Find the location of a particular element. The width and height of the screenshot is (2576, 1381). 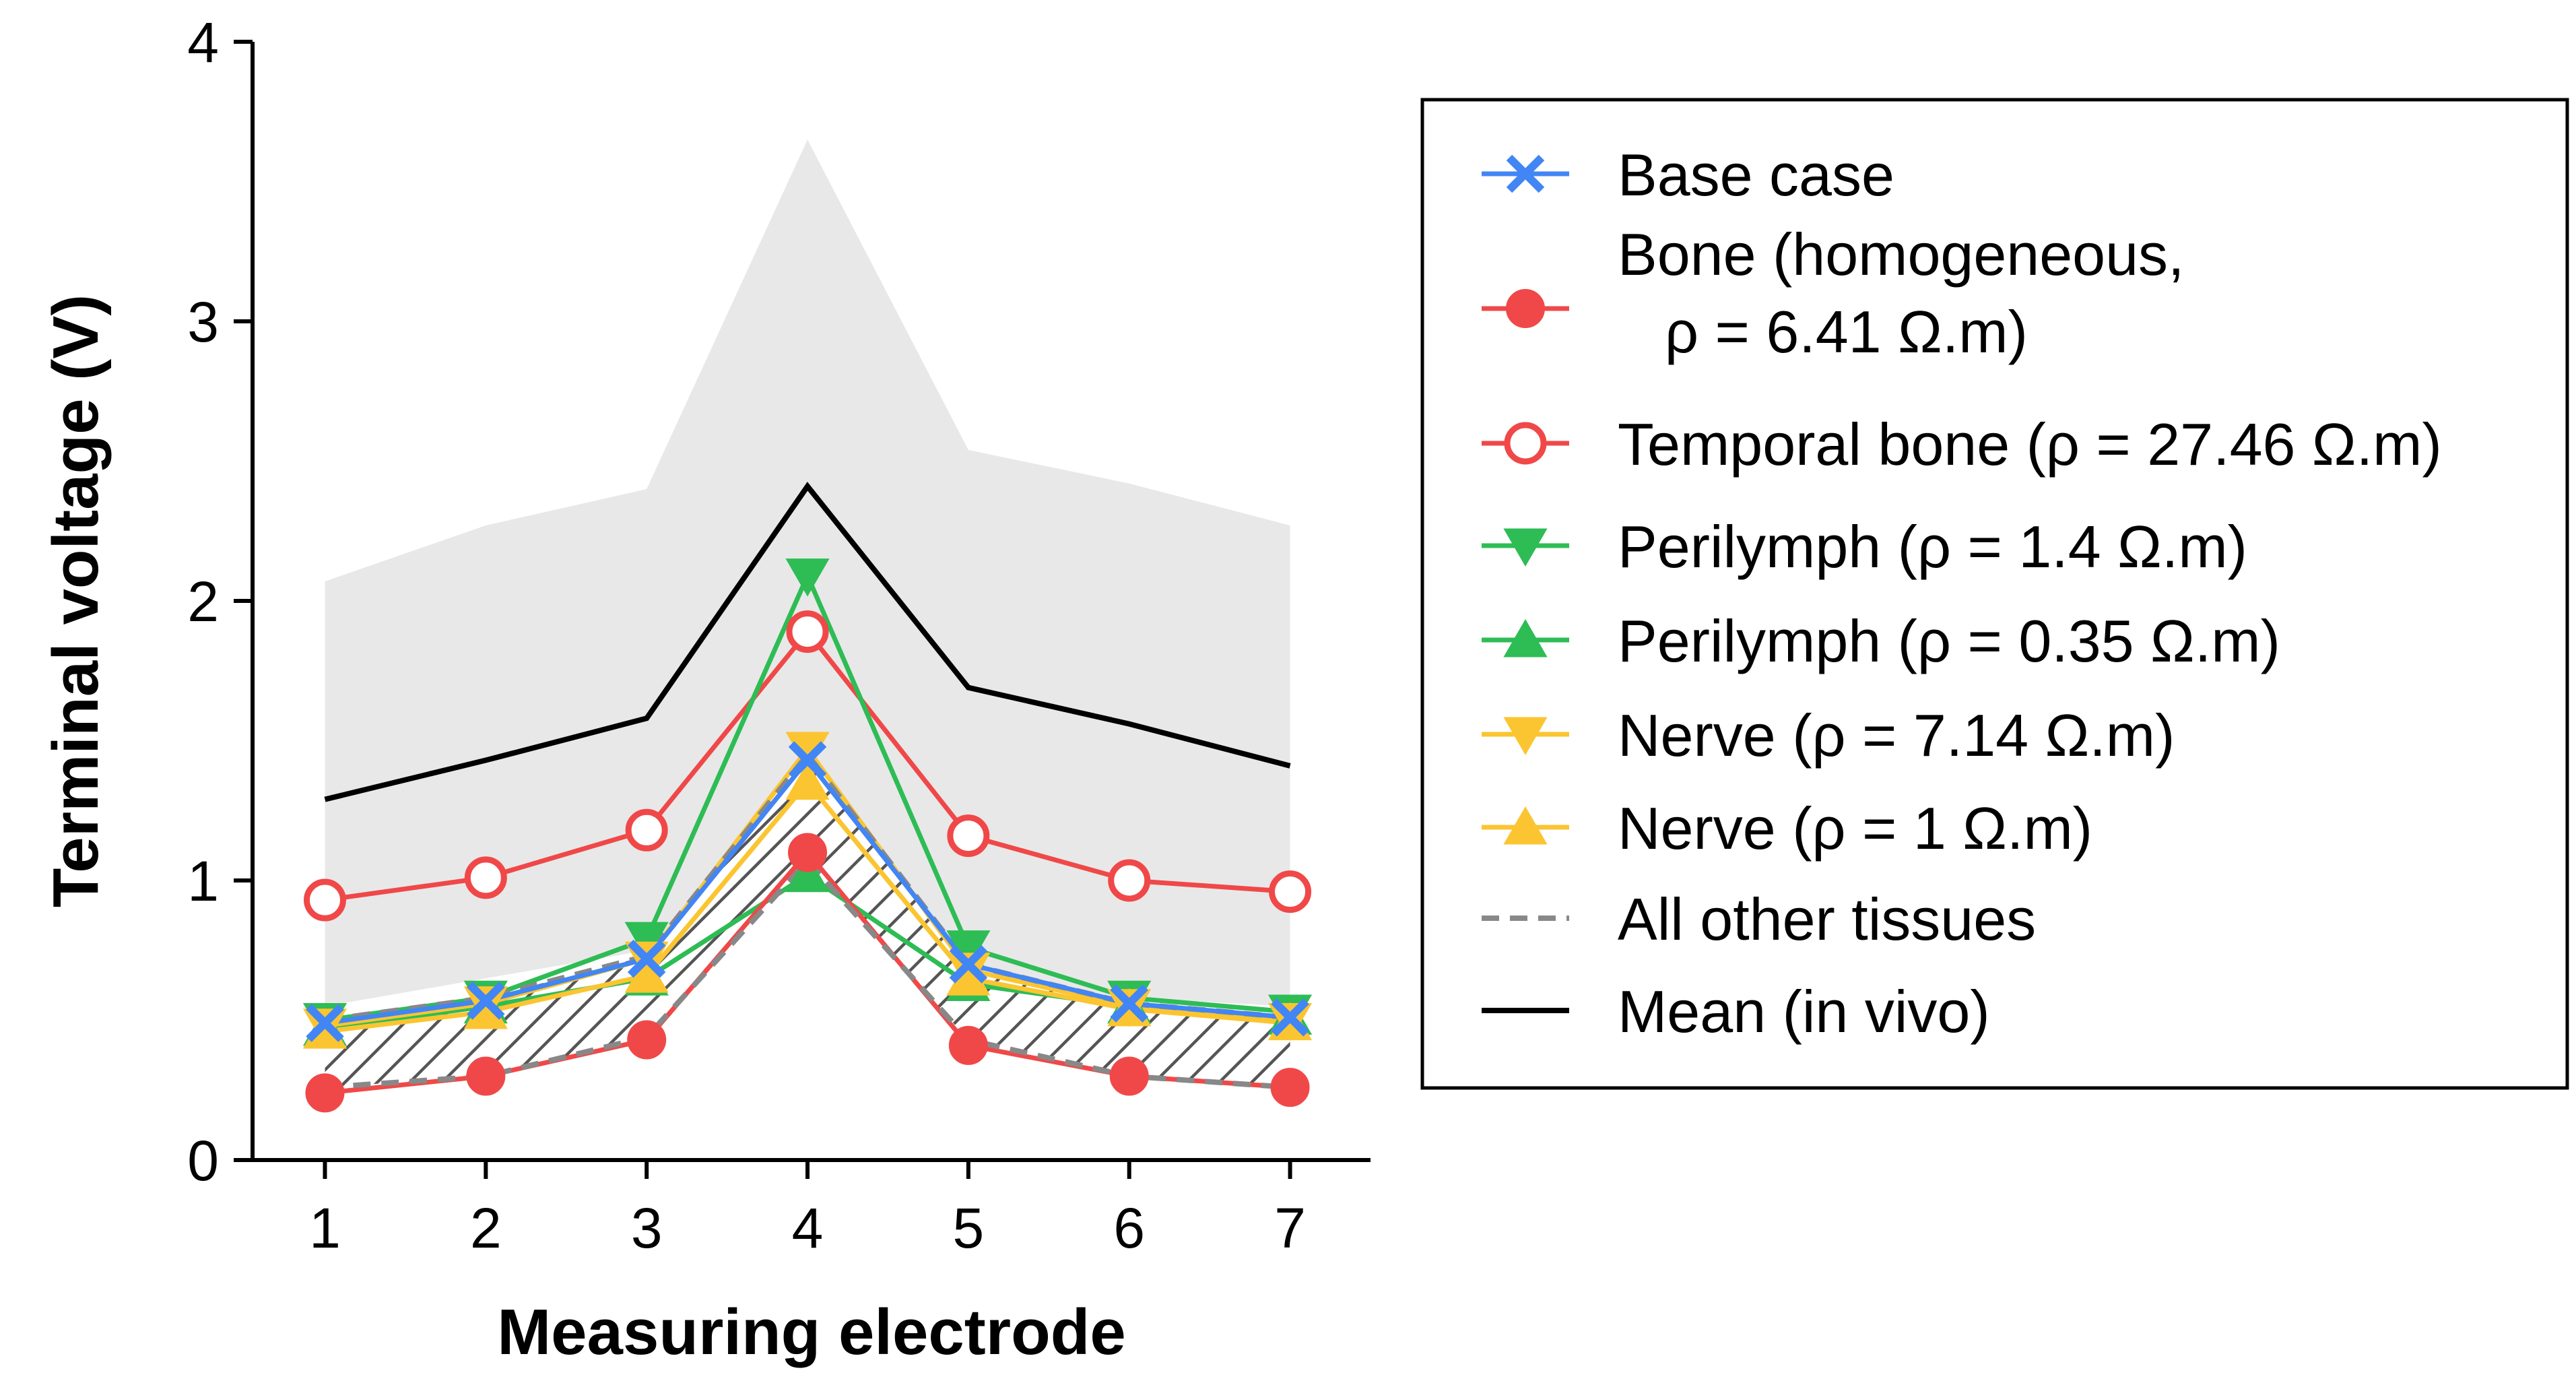

y-tick-label: 4 is located at coordinates (203, 42).